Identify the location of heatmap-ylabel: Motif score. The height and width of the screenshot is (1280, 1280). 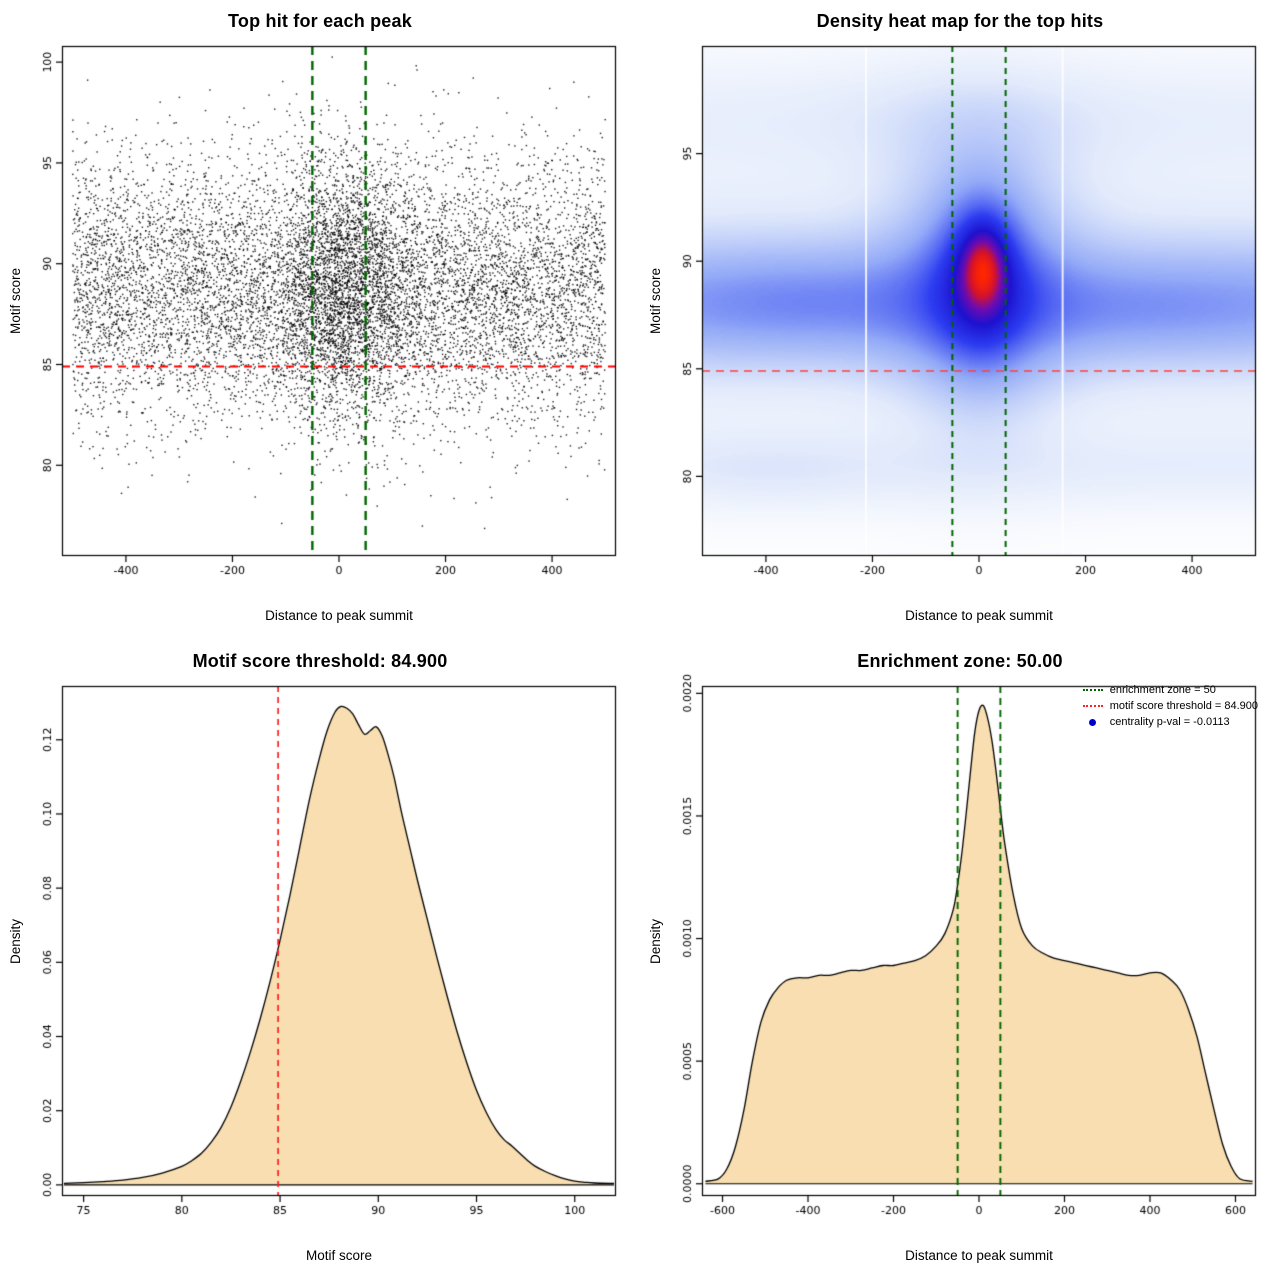
(655, 301).